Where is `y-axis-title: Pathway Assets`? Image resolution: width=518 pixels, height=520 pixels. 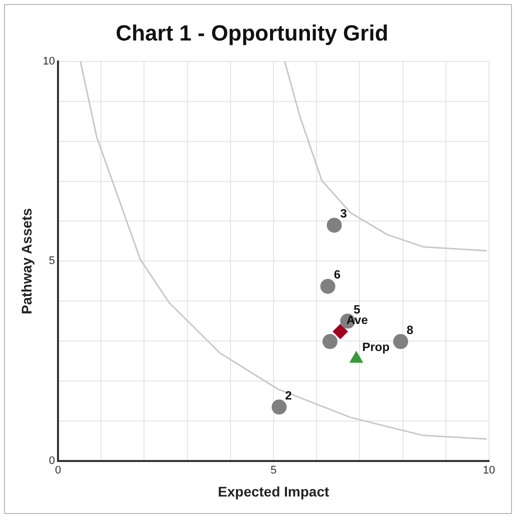 y-axis-title: Pathway Assets is located at coordinates (26, 261).